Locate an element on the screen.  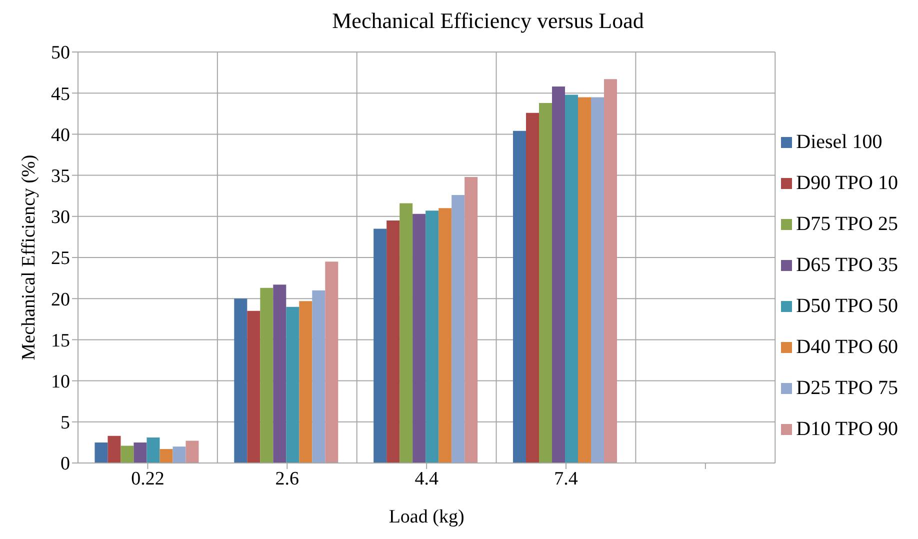
legend-label: D50 TPO 50 is located at coordinates (847, 306).